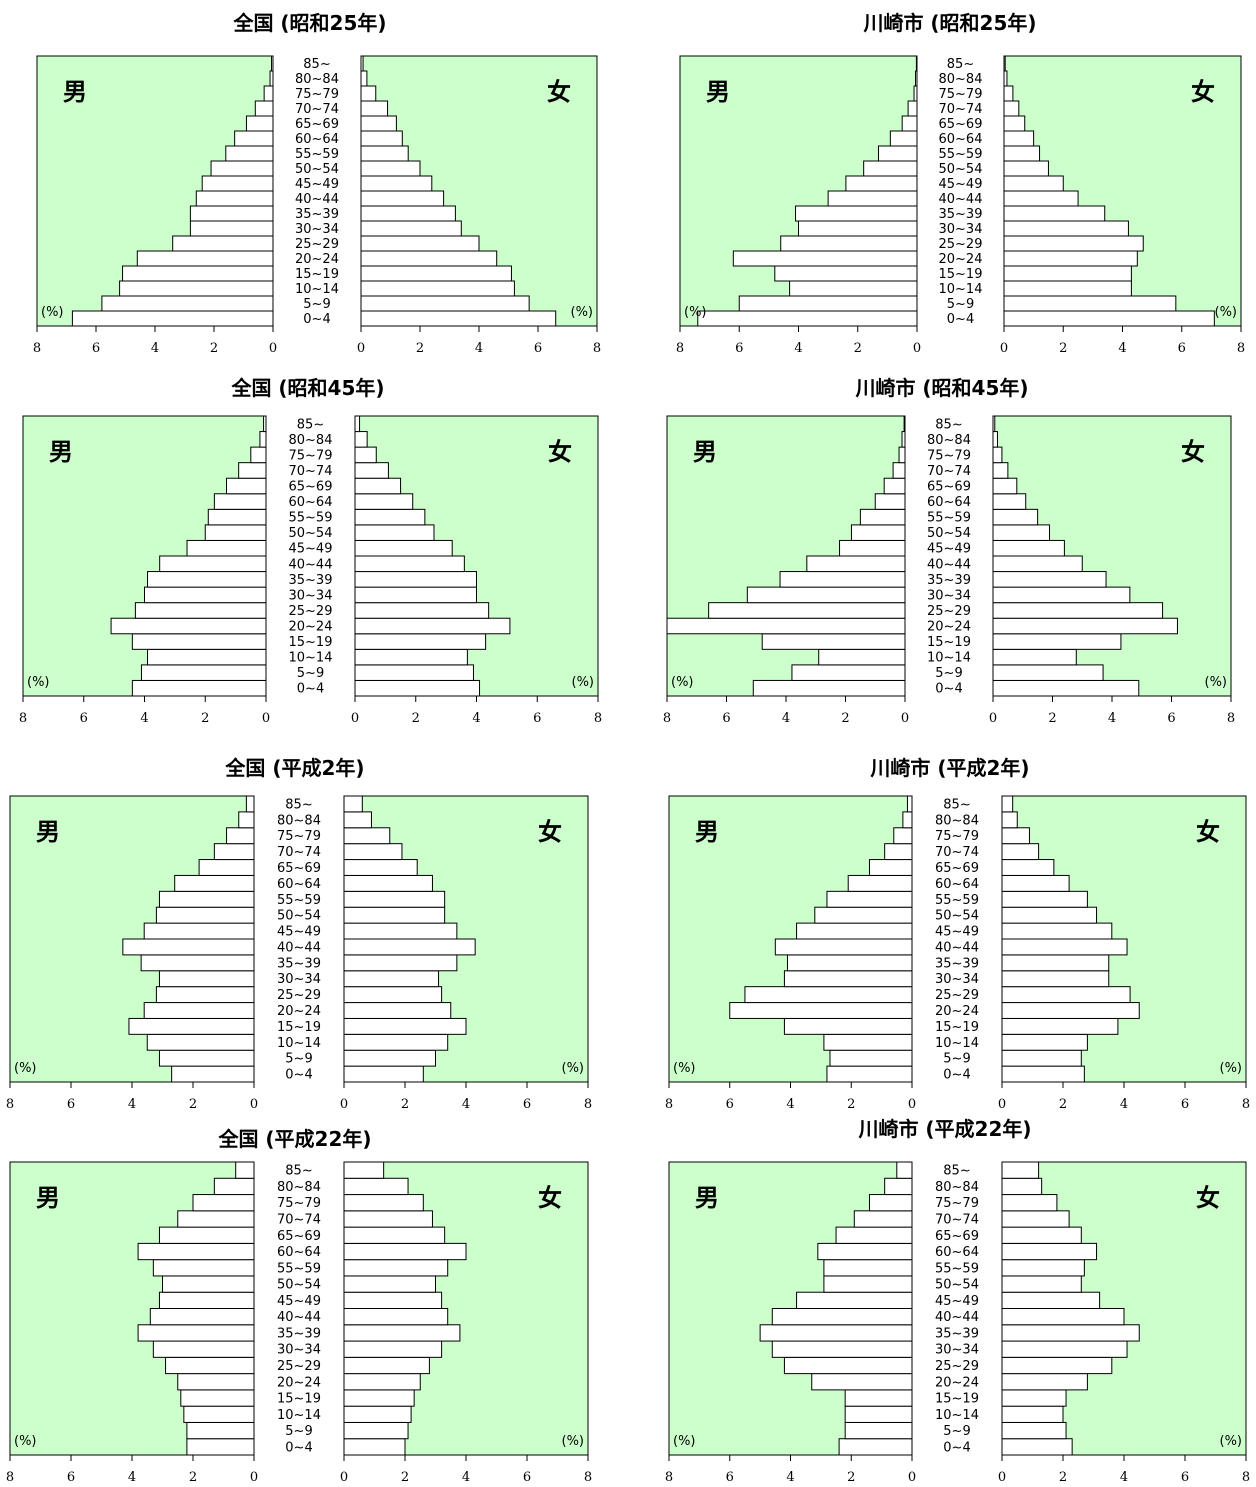 The image size is (1256, 1487). Describe the element at coordinates (957, 1399) in the screenshot. I see `age-group-label: 15~19` at that location.